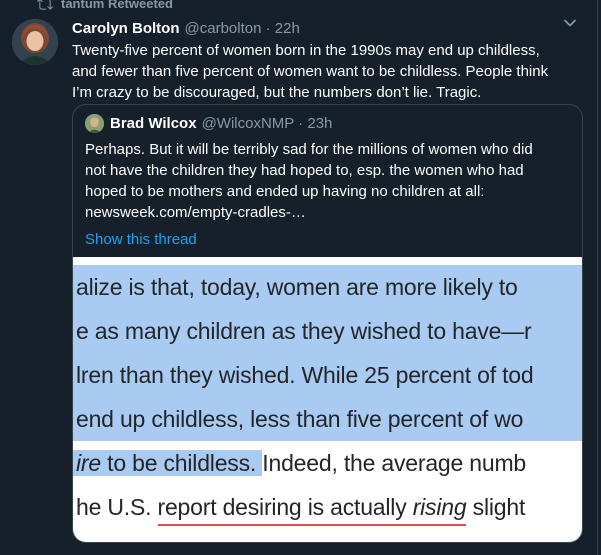  Describe the element at coordinates (570, 23) in the screenshot. I see `tweet-menu-chevron-down-icon` at that location.